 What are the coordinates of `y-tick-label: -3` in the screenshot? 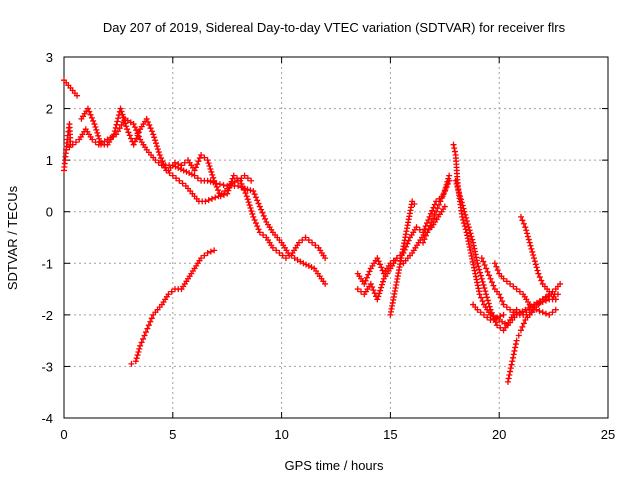 It's located at (47, 366).